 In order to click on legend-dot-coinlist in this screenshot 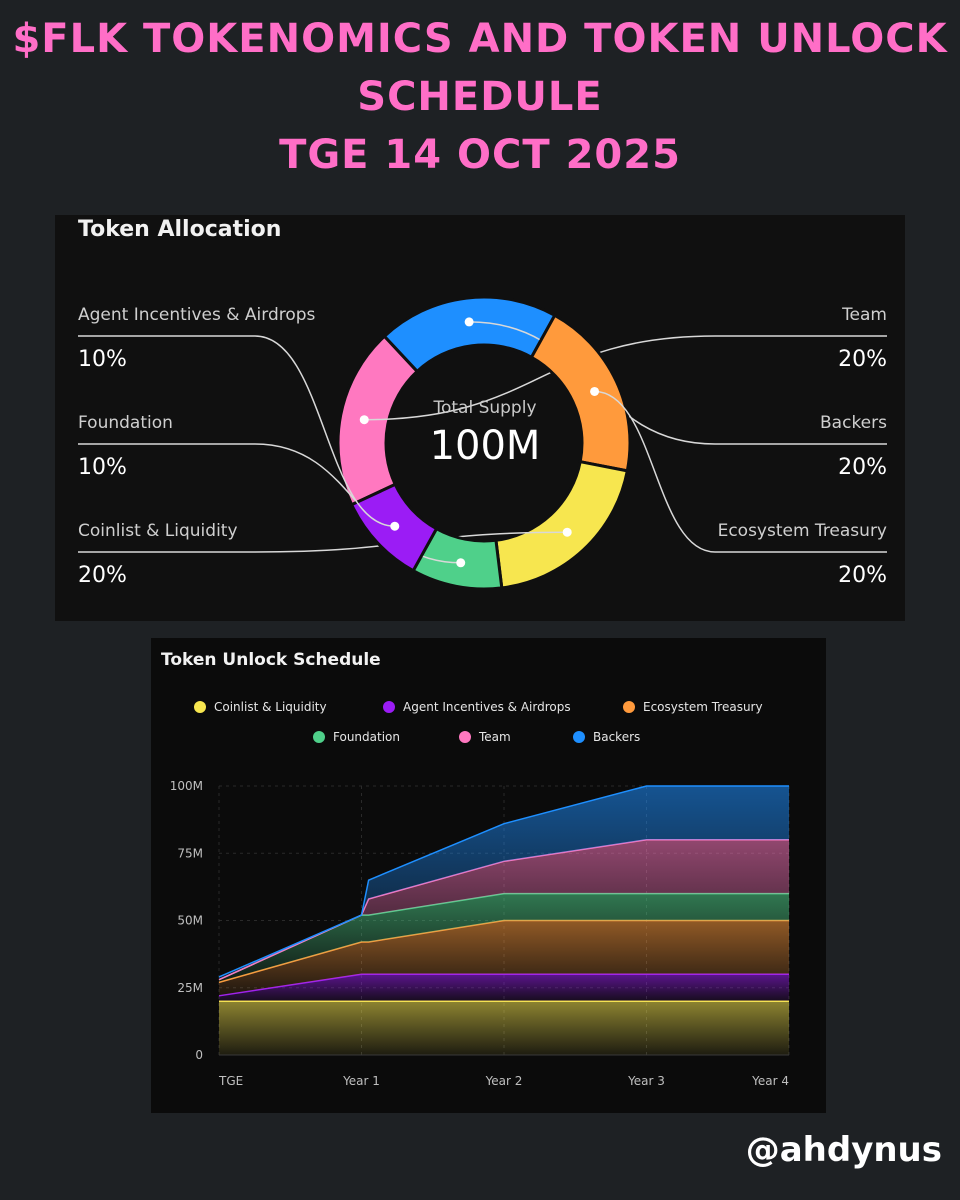, I will do `click(200, 707)`.